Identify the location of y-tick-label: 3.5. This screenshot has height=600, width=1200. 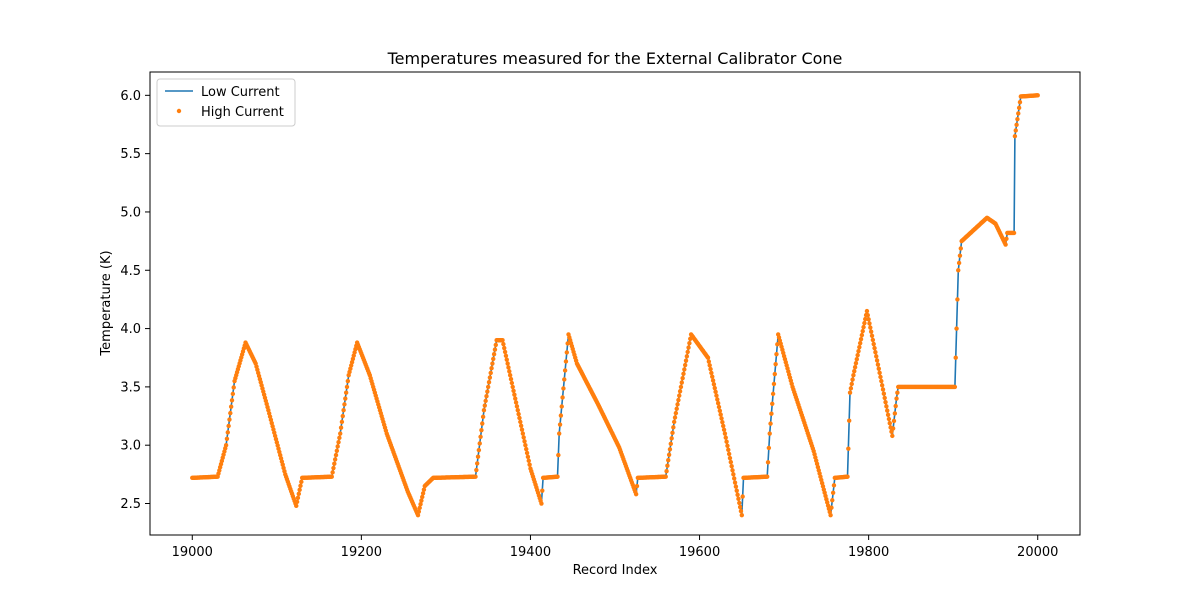
(130, 387).